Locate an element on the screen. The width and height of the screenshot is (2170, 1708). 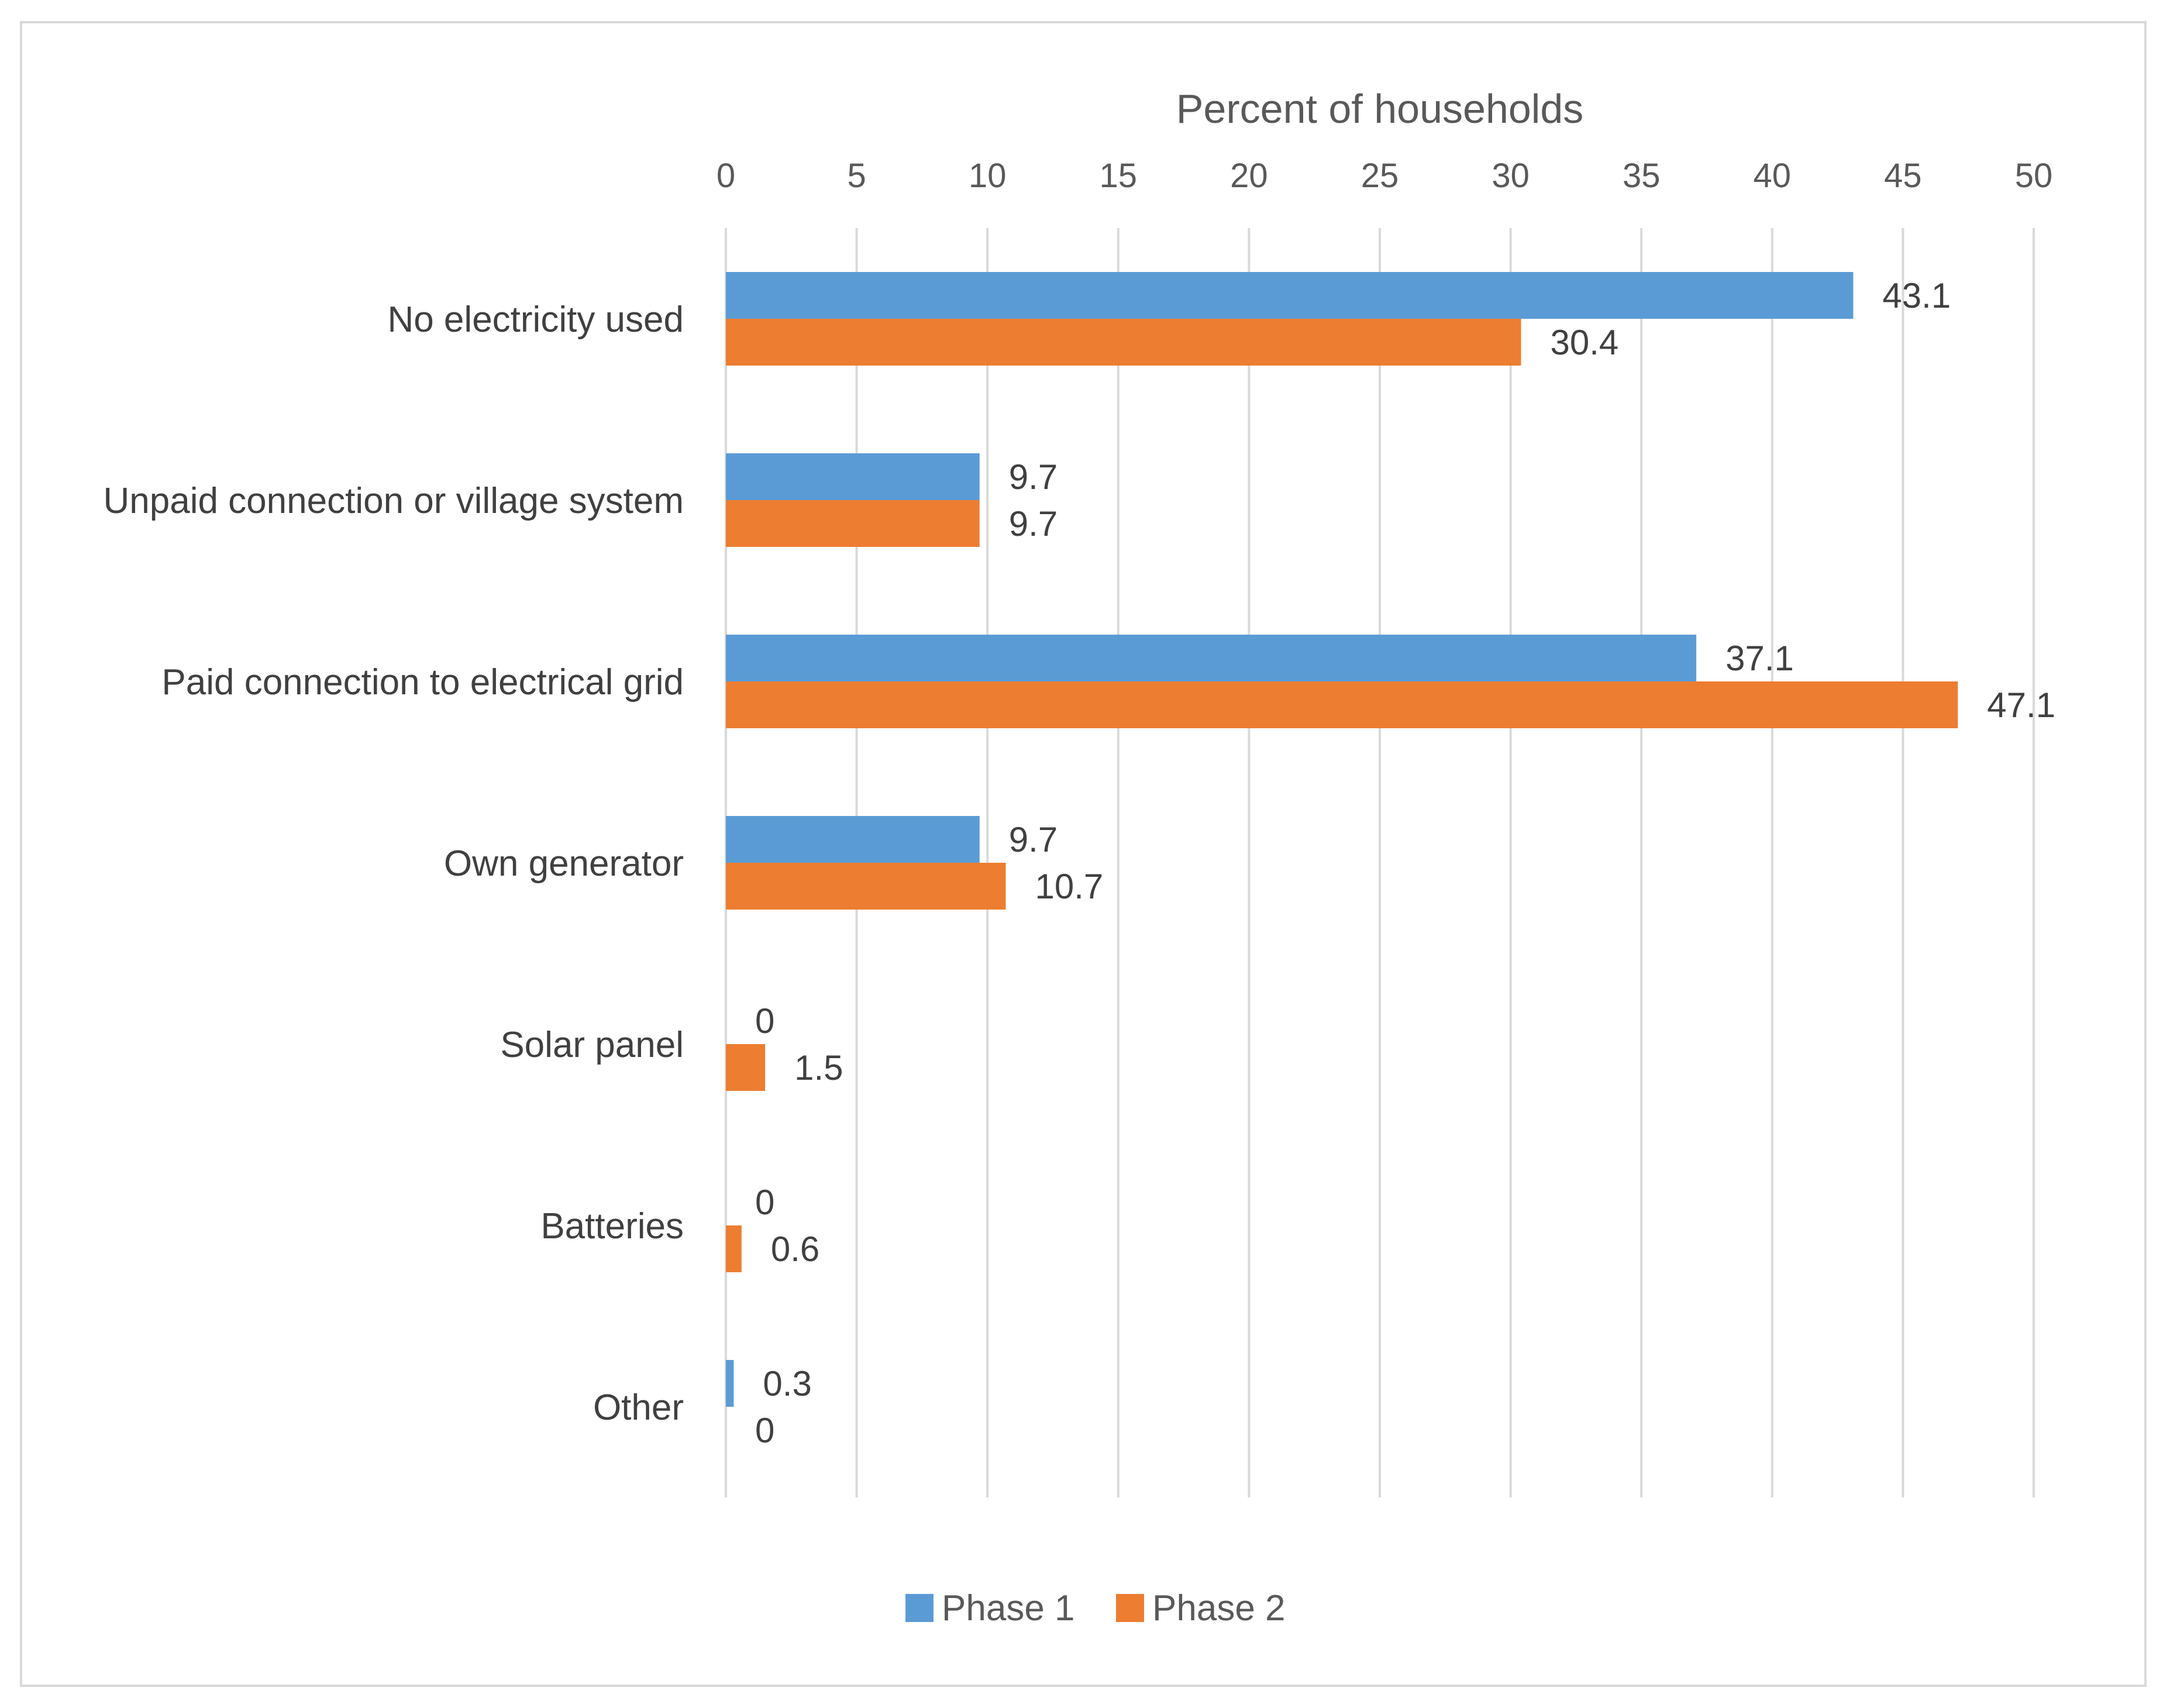
data-label: 1.5 is located at coordinates (818, 1067).